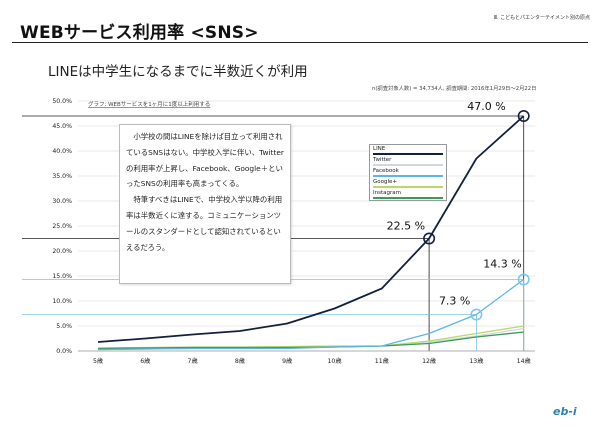 This screenshot has height=430, width=600. I want to click on svg-text: eb-i, so click(565, 411).